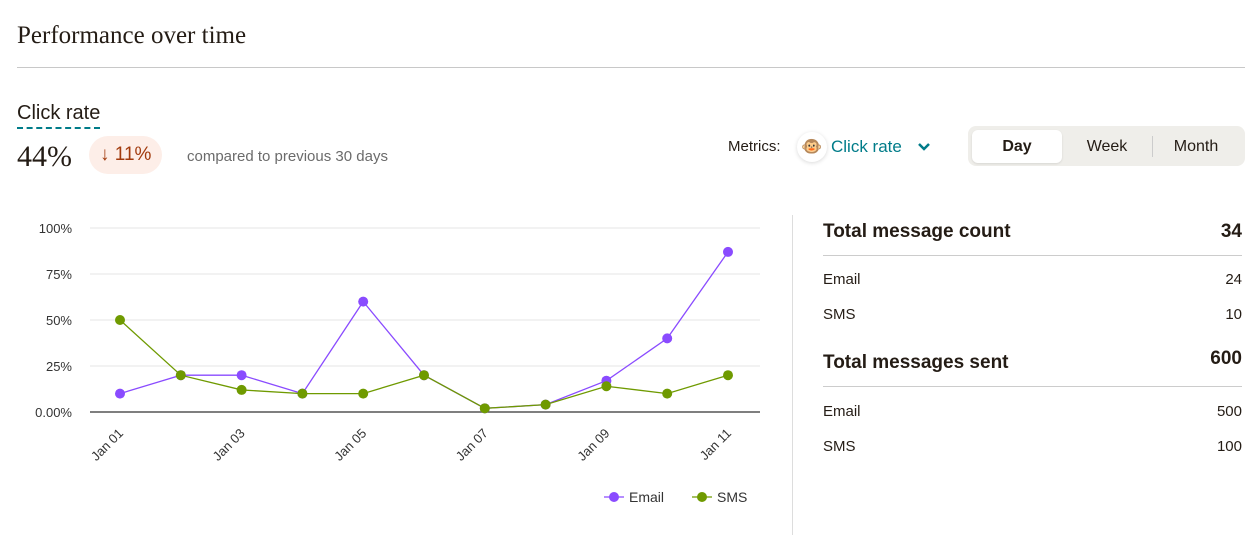  I want to click on y-tick-label: 0.00%, so click(53, 412).